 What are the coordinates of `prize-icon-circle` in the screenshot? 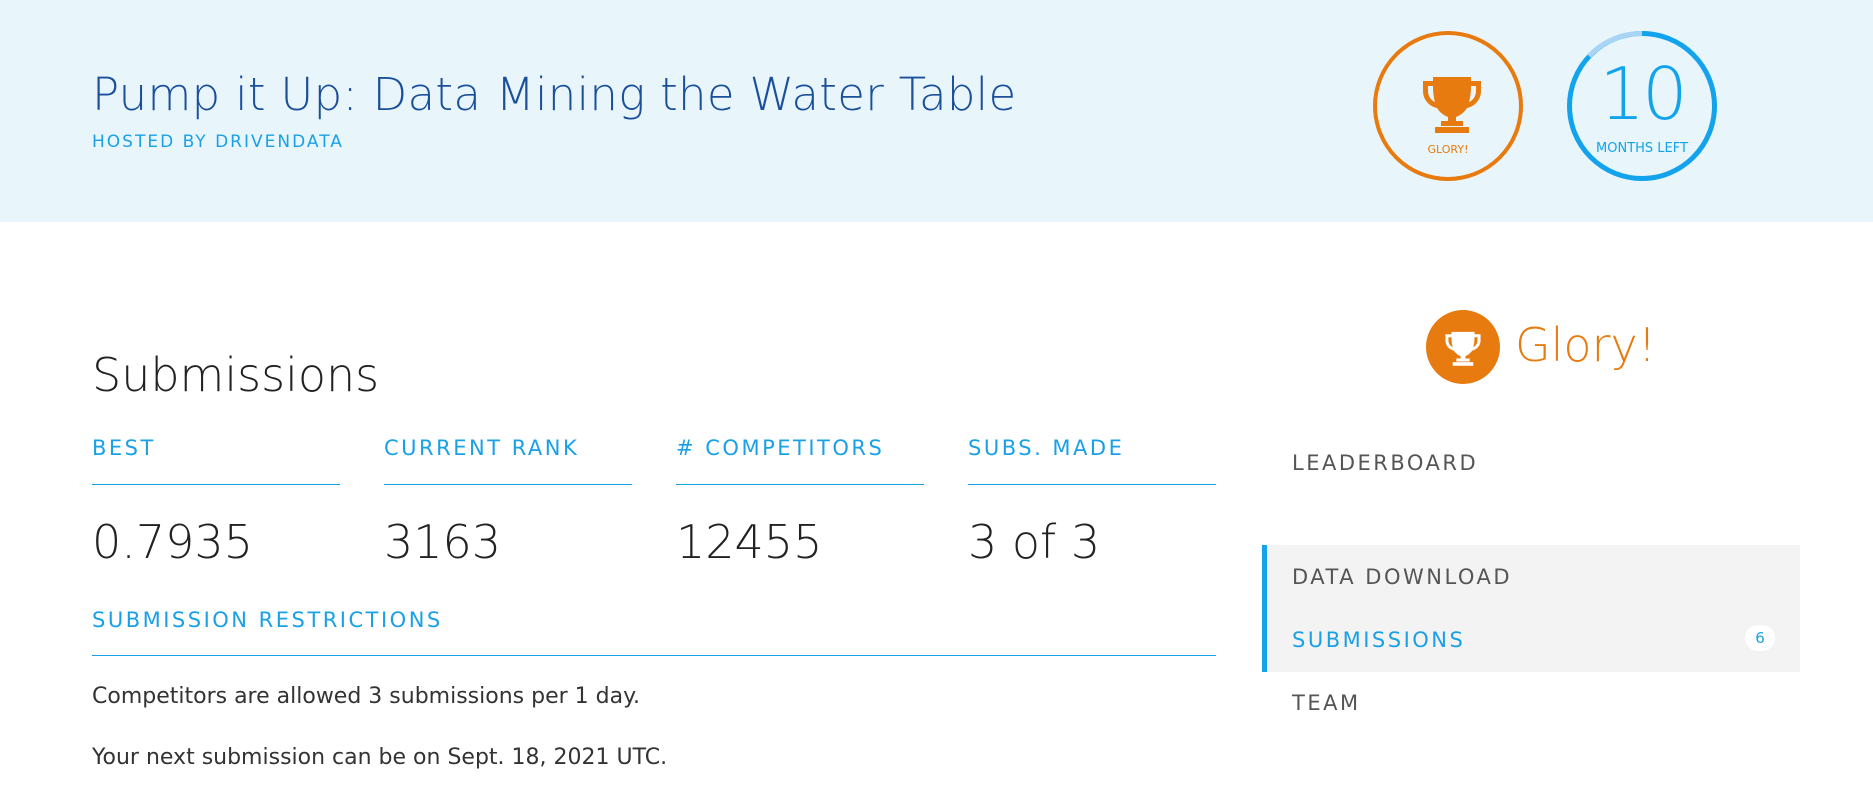 It's located at (1463, 347).